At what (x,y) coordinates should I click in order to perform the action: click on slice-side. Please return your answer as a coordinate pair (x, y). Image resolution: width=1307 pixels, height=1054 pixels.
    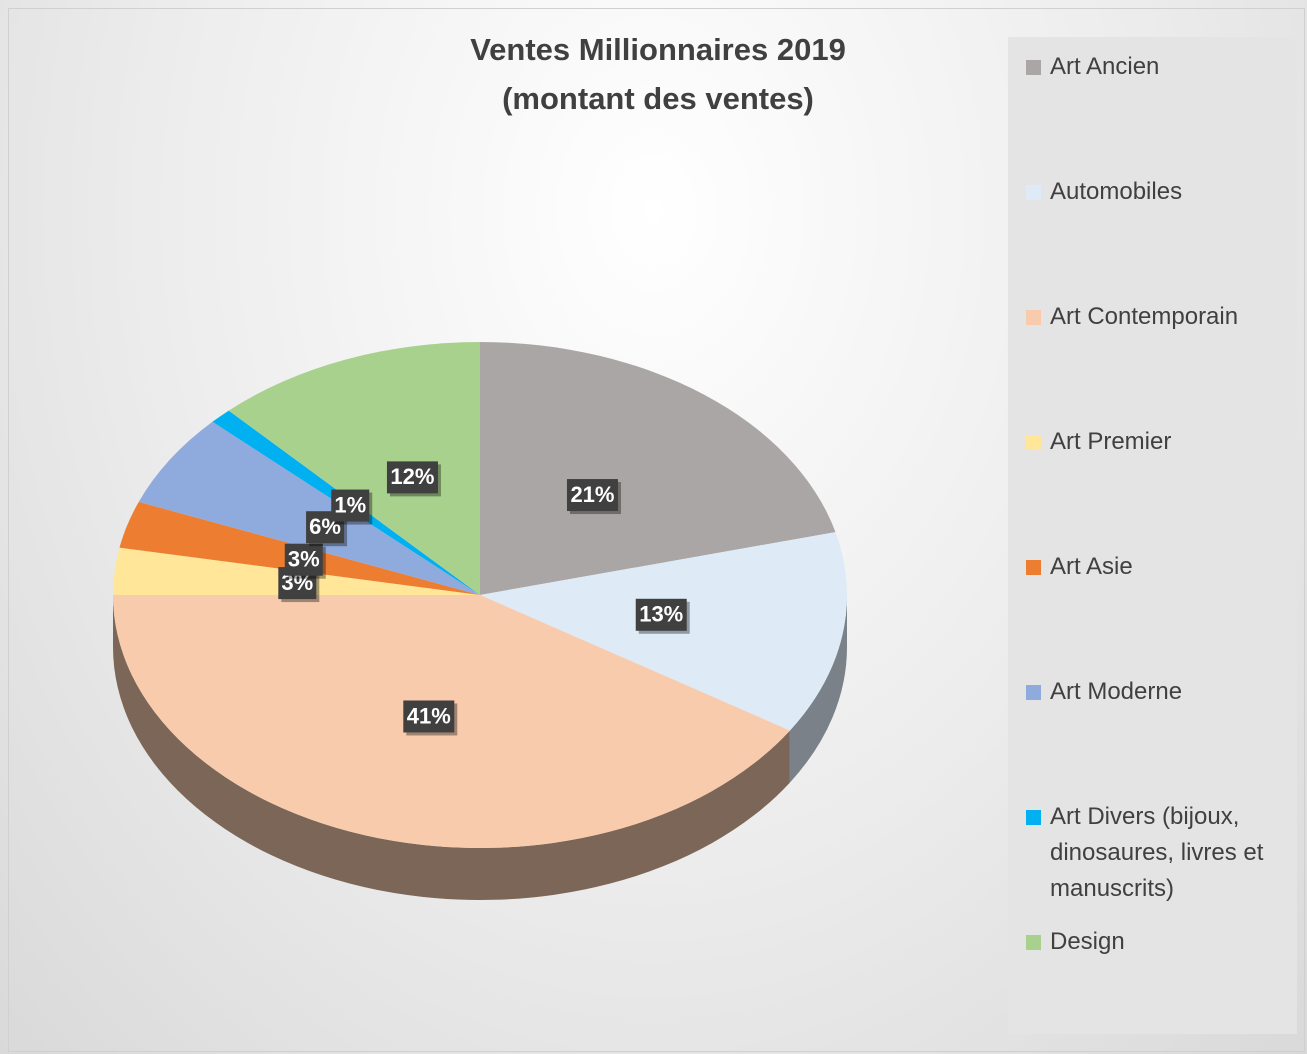
    Looking at the image, I should click on (818, 689).